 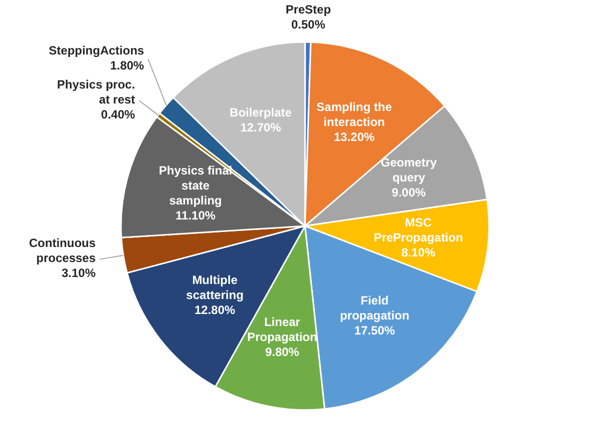 I want to click on data-label: 12.80%, so click(x=215, y=310).